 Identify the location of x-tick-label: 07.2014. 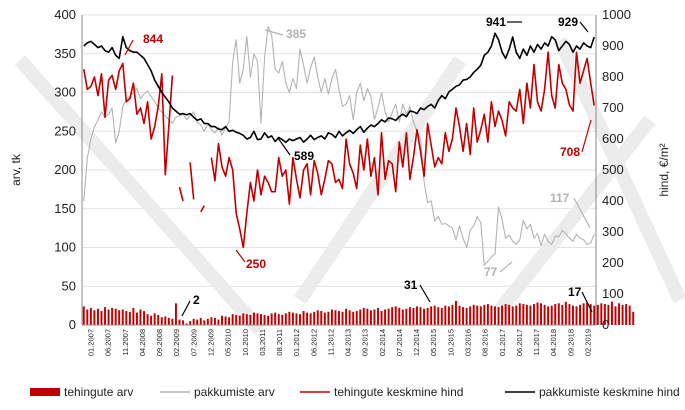
(399, 342).